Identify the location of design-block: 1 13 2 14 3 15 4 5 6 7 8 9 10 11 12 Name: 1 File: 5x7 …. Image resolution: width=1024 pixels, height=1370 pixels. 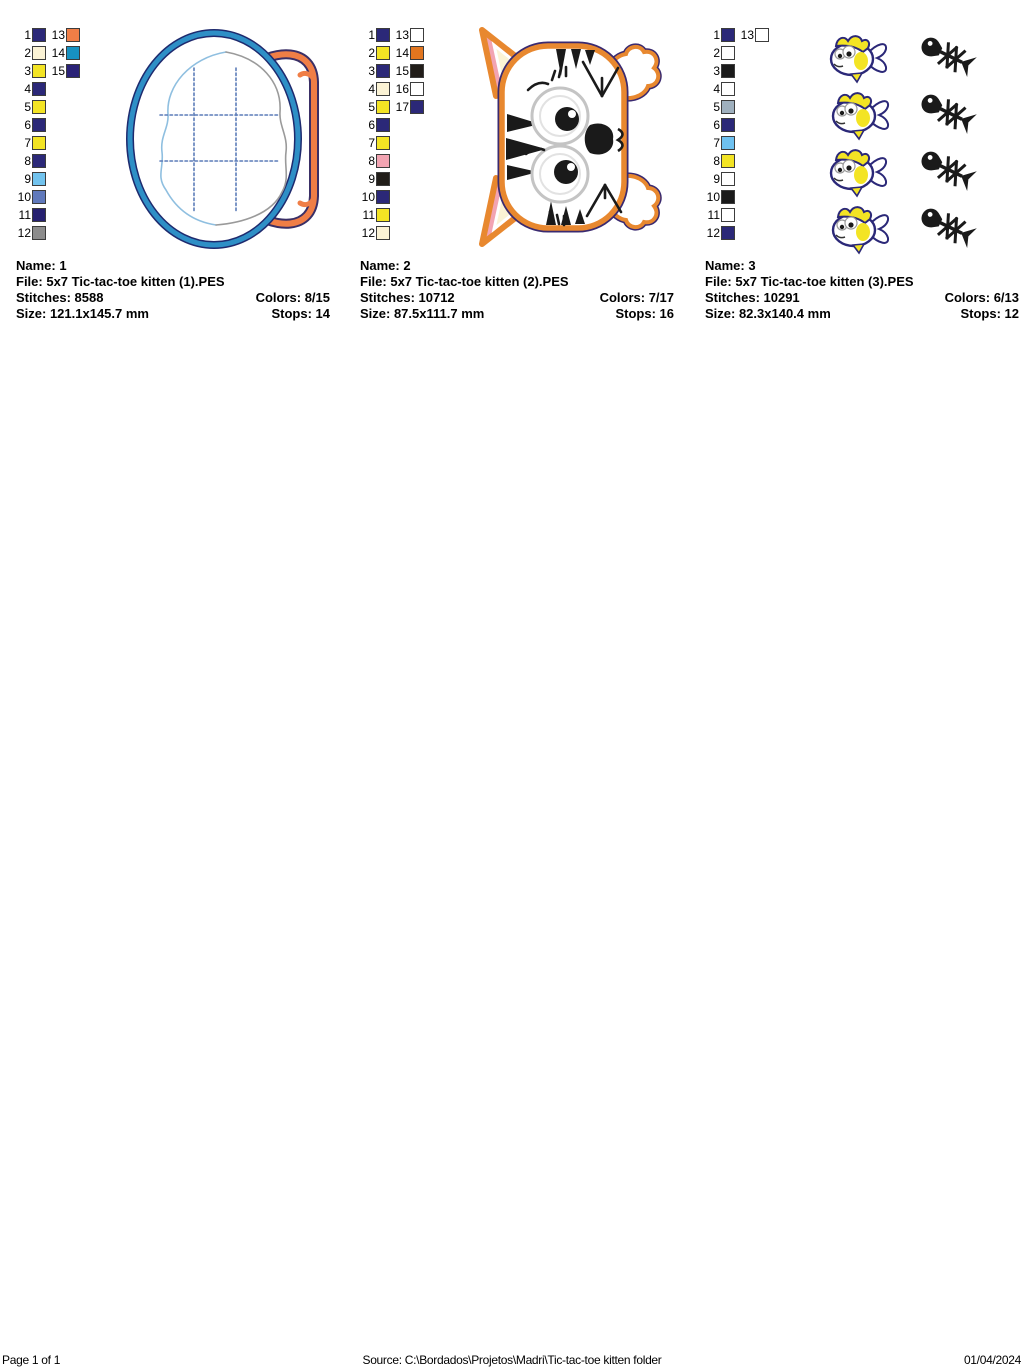
(173, 170).